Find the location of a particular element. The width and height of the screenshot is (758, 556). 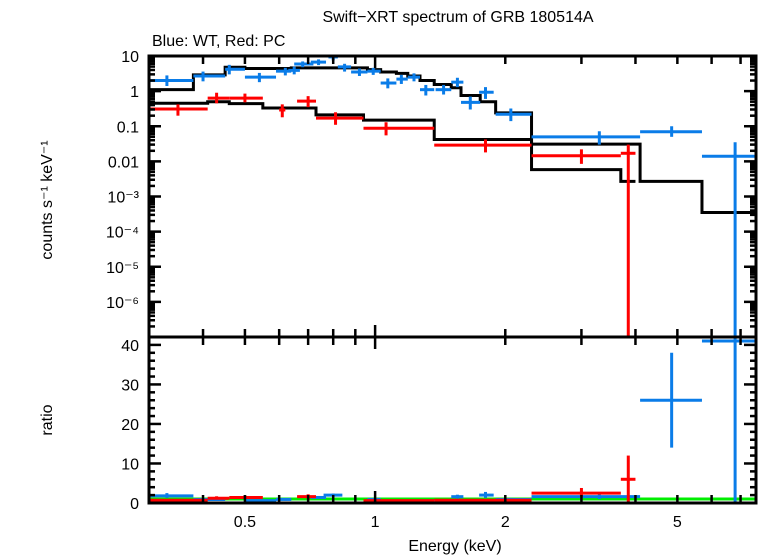

x-tick-label: 2 is located at coordinates (505, 522).